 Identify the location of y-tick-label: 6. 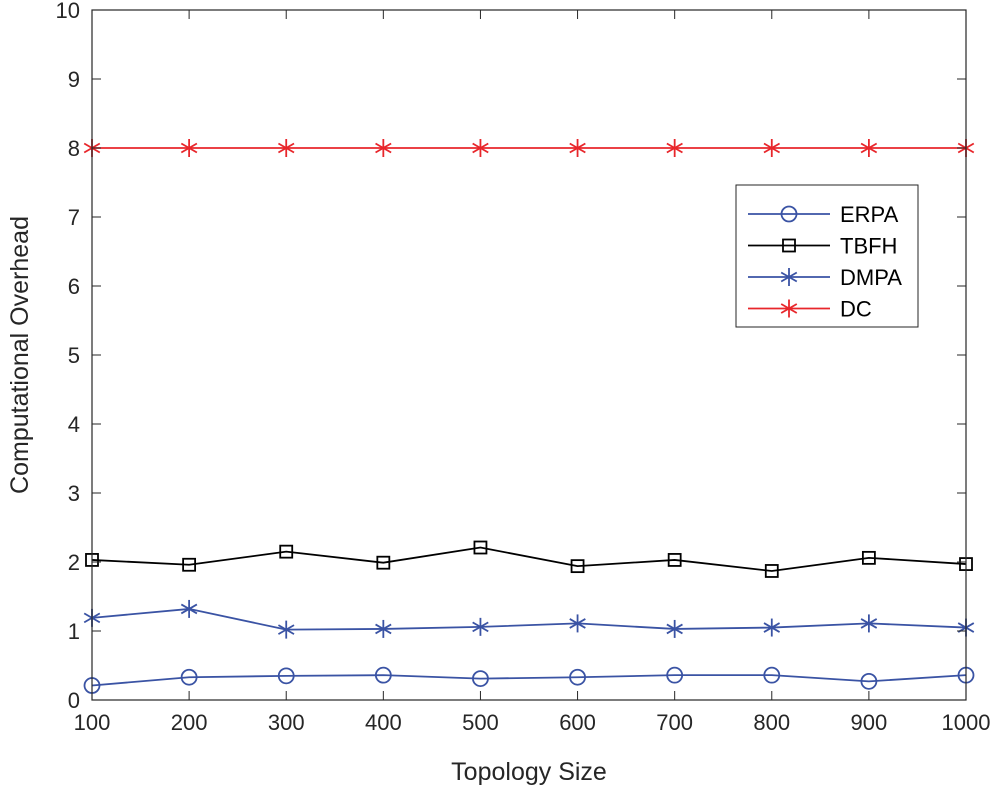
(74, 286).